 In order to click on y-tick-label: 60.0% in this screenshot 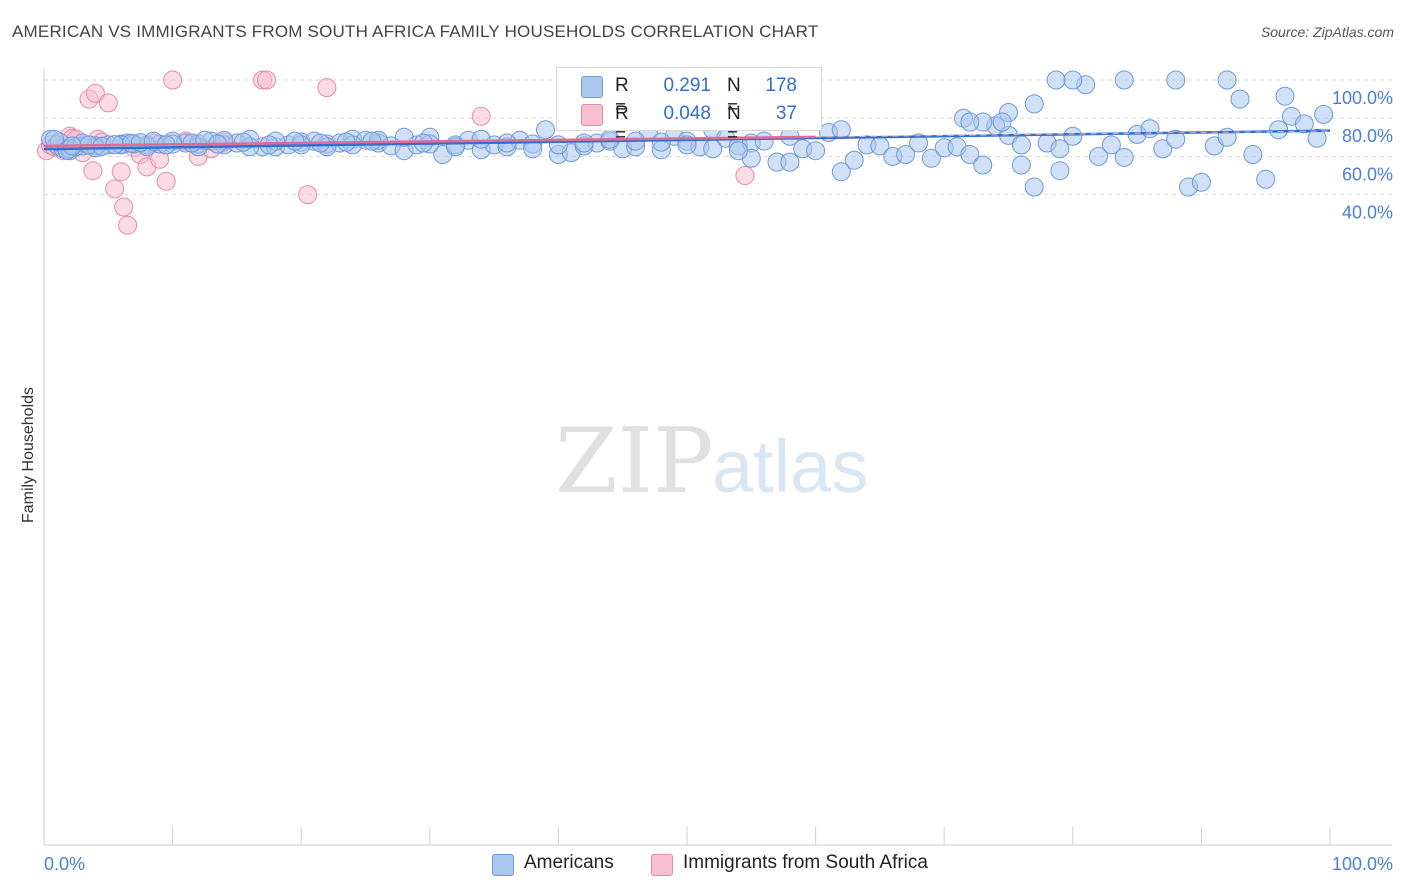, I will do `click(1367, 174)`.